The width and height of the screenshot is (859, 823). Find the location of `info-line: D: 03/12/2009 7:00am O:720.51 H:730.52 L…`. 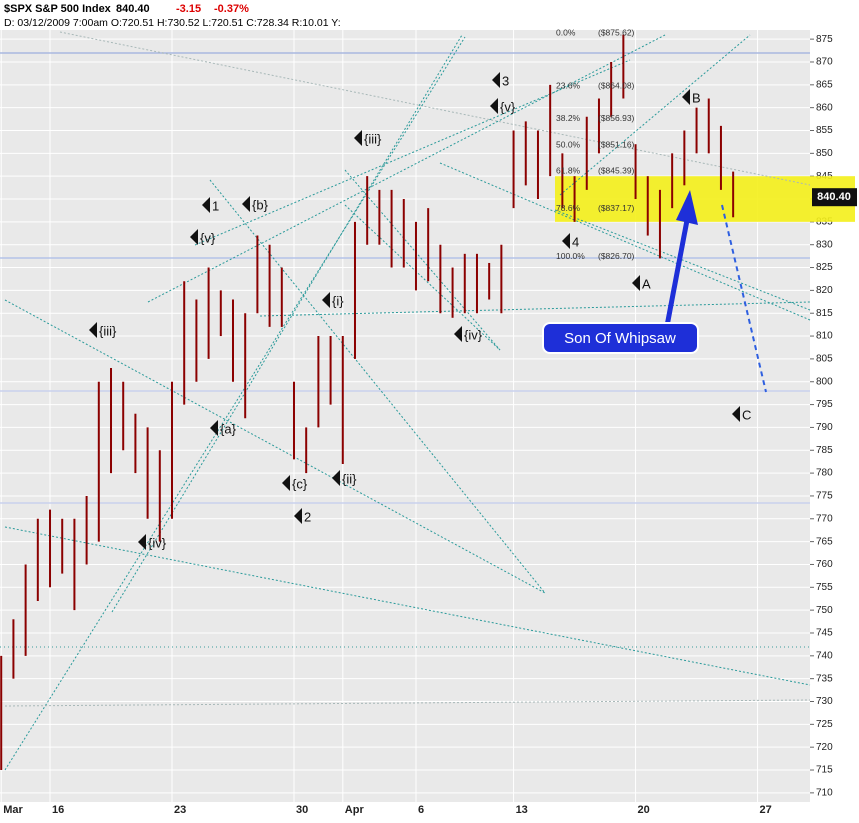

info-line: D: 03/12/2009 7:00am O:720.51 H:730.52 L… is located at coordinates (172, 23).